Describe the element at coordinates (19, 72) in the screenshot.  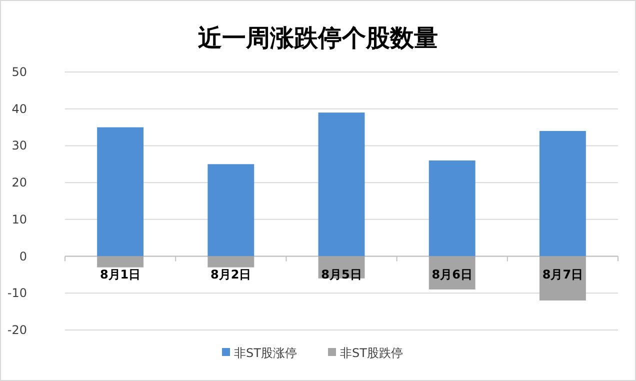
I see `y-tick-label: 50` at that location.